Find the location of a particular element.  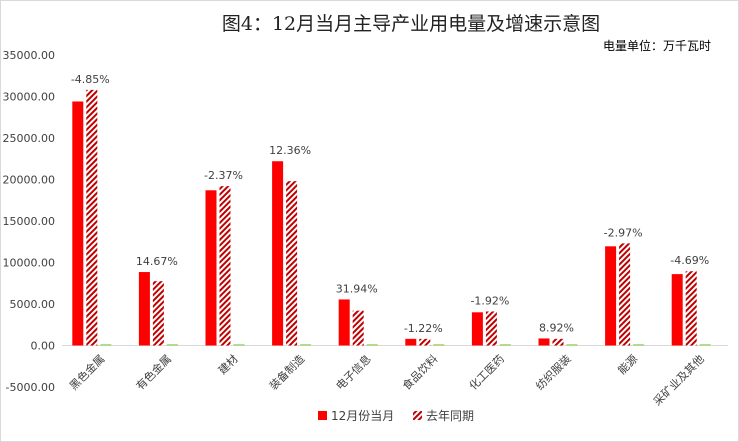

growth-rate-label: 8.92% is located at coordinates (556, 327).